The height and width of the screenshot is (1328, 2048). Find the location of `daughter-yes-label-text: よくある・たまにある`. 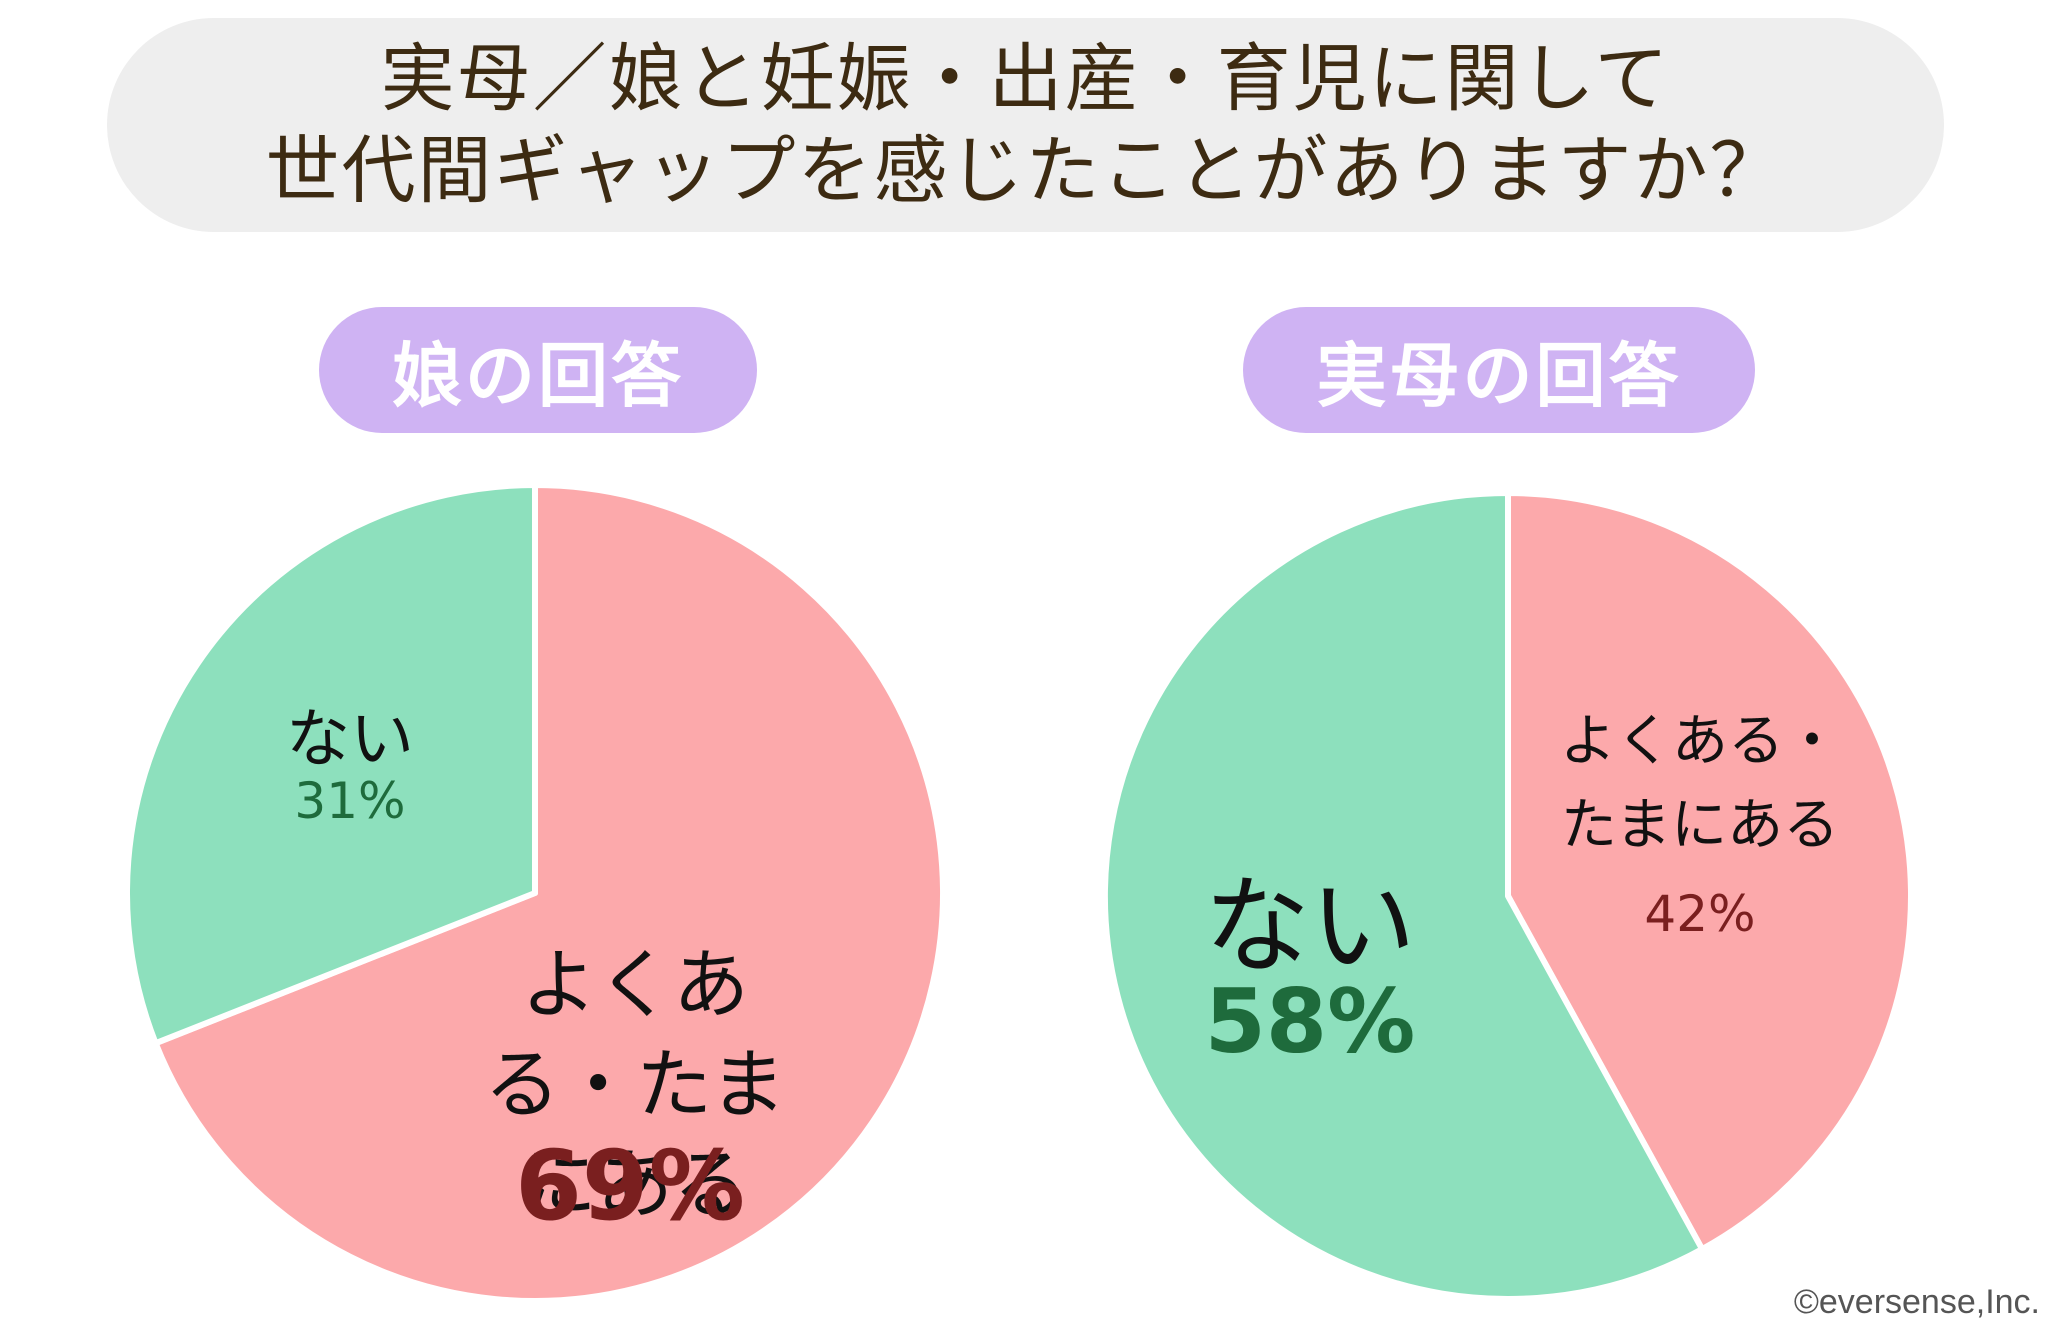

daughter-yes-label-text: よくある・たまにある is located at coordinates (635, 1084).